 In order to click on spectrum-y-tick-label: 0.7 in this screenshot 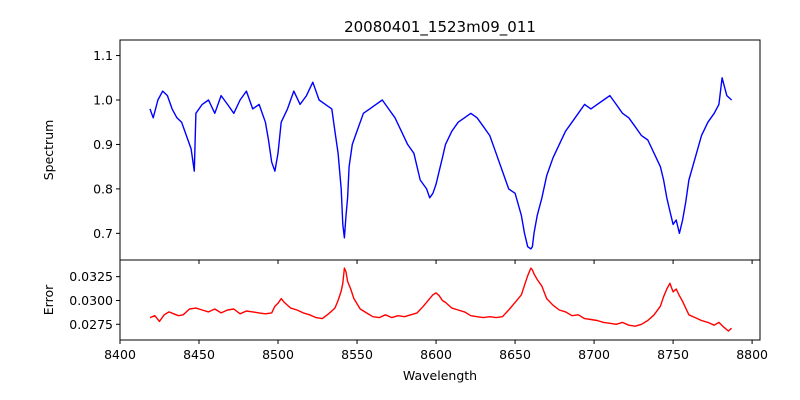, I will do `click(103, 233)`.